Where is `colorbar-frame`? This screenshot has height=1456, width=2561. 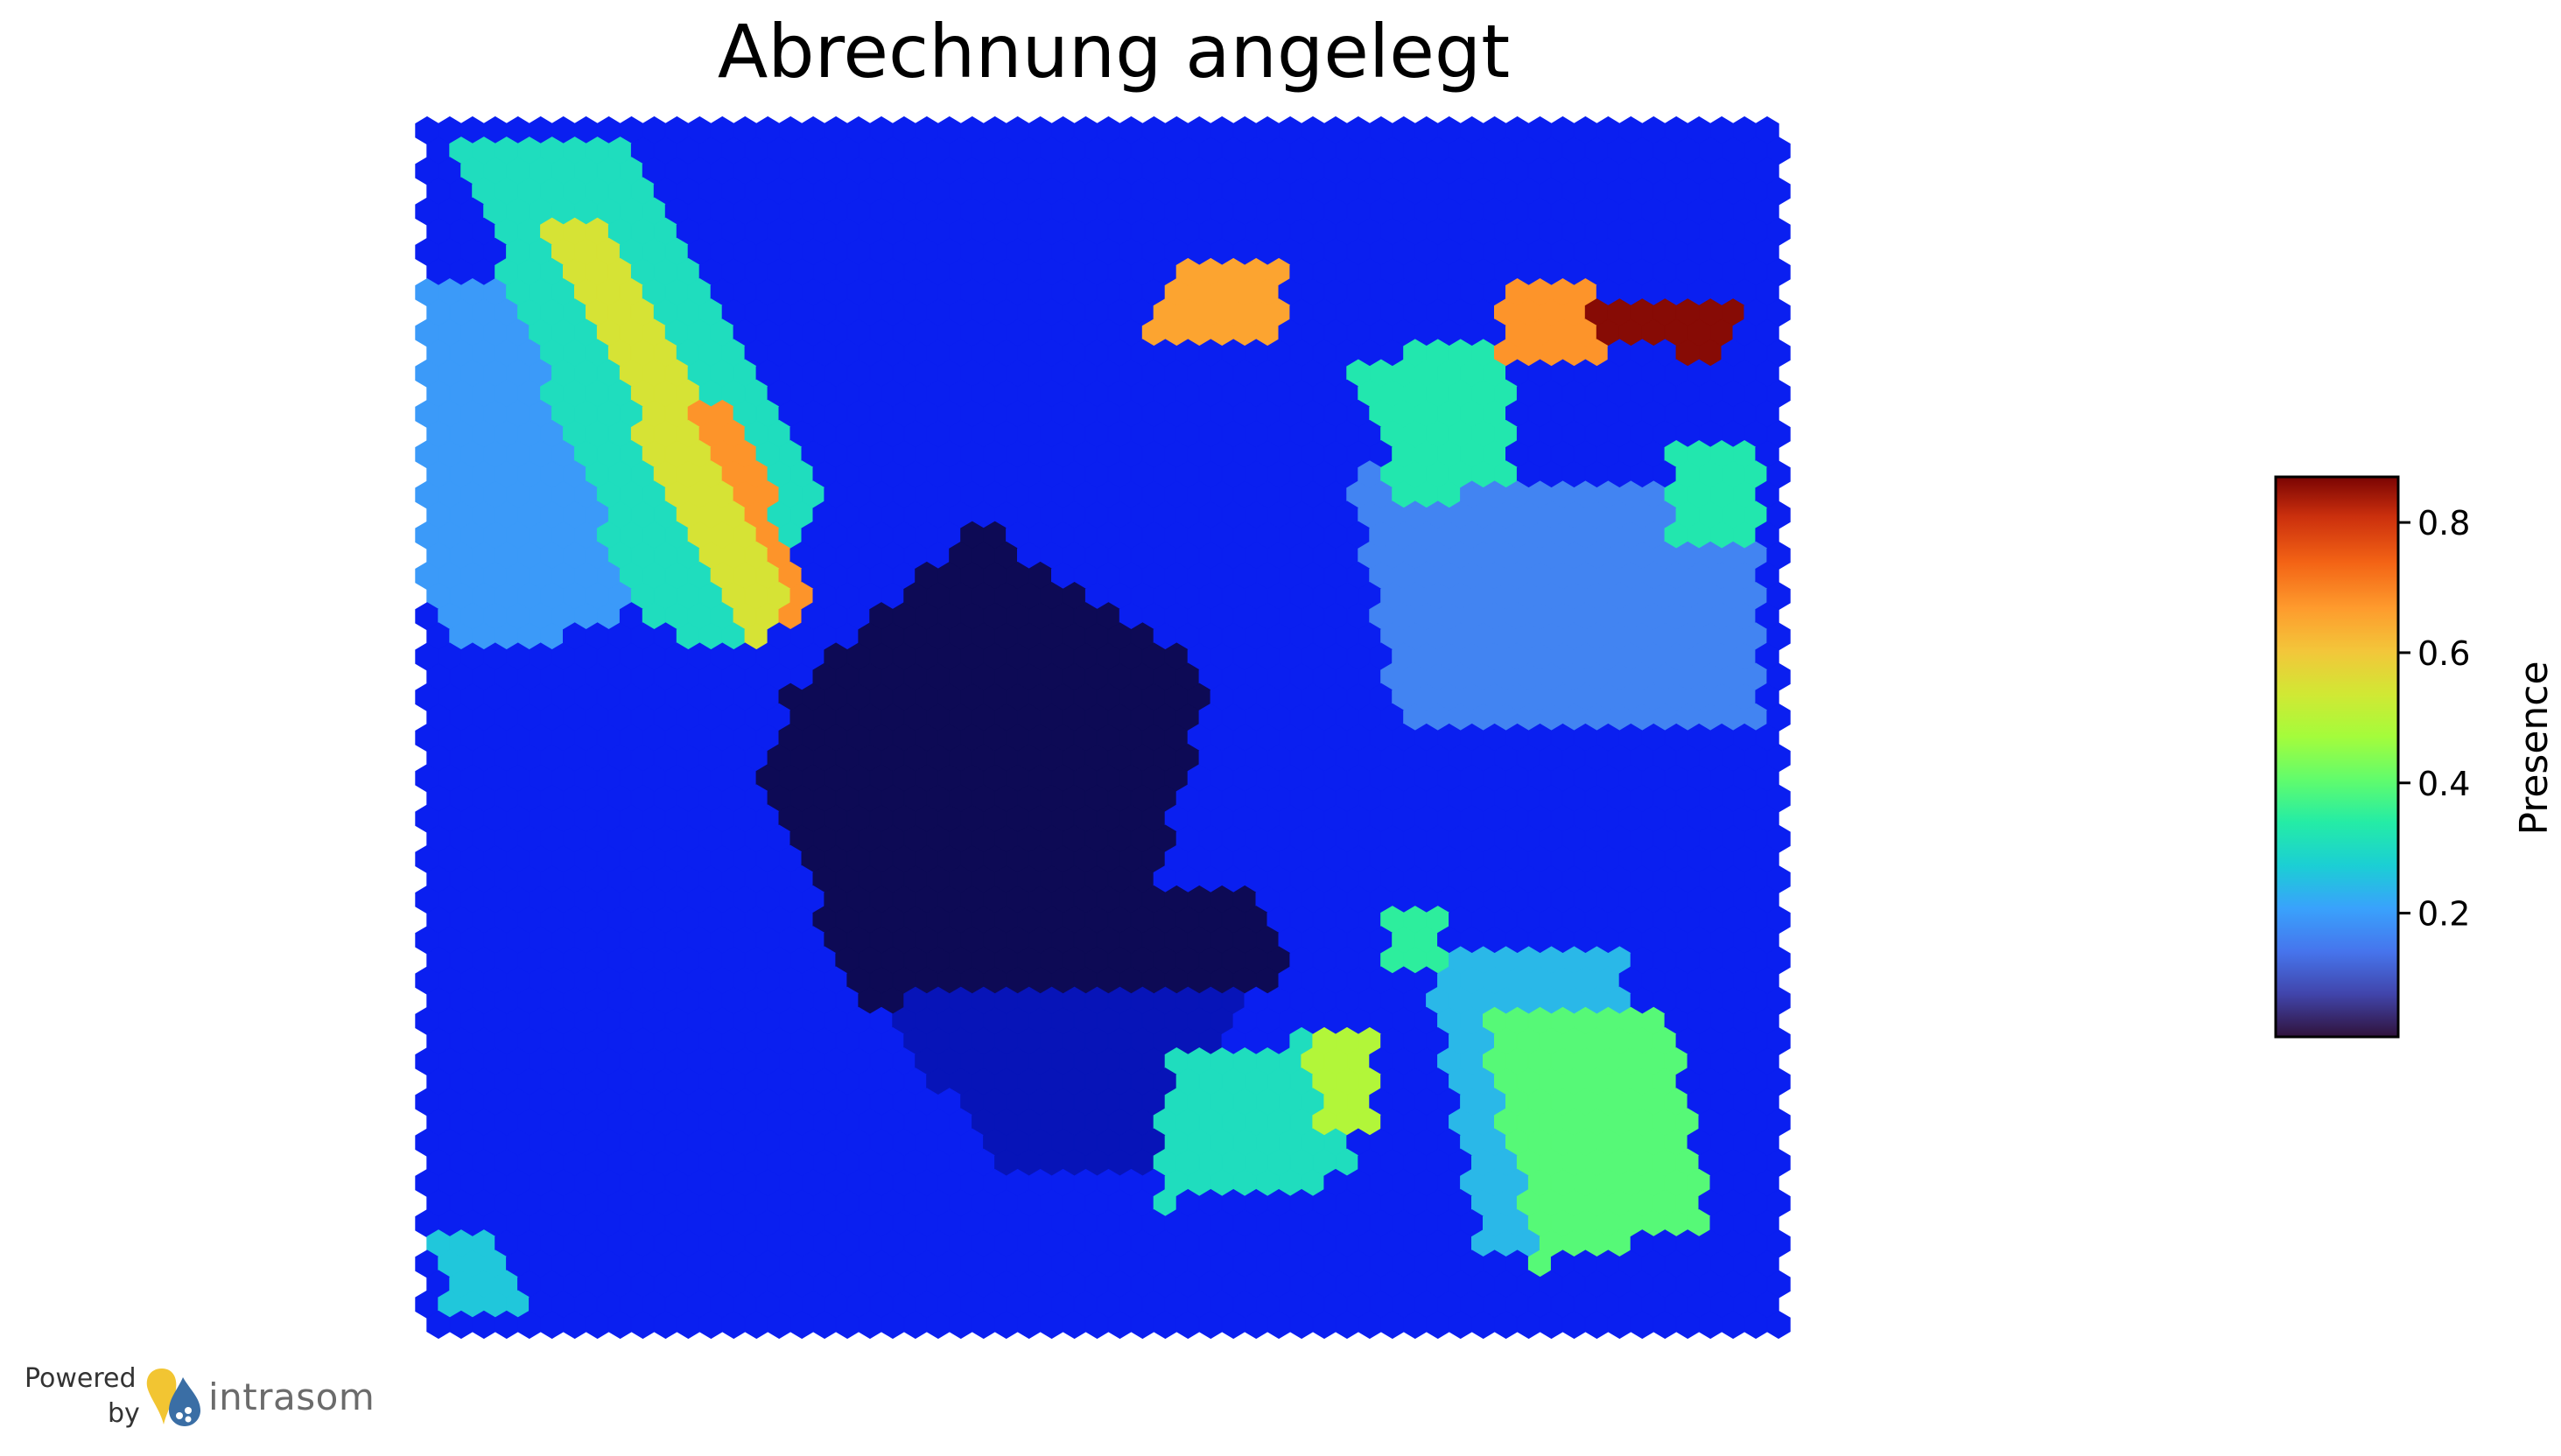
colorbar-frame is located at coordinates (2337, 757).